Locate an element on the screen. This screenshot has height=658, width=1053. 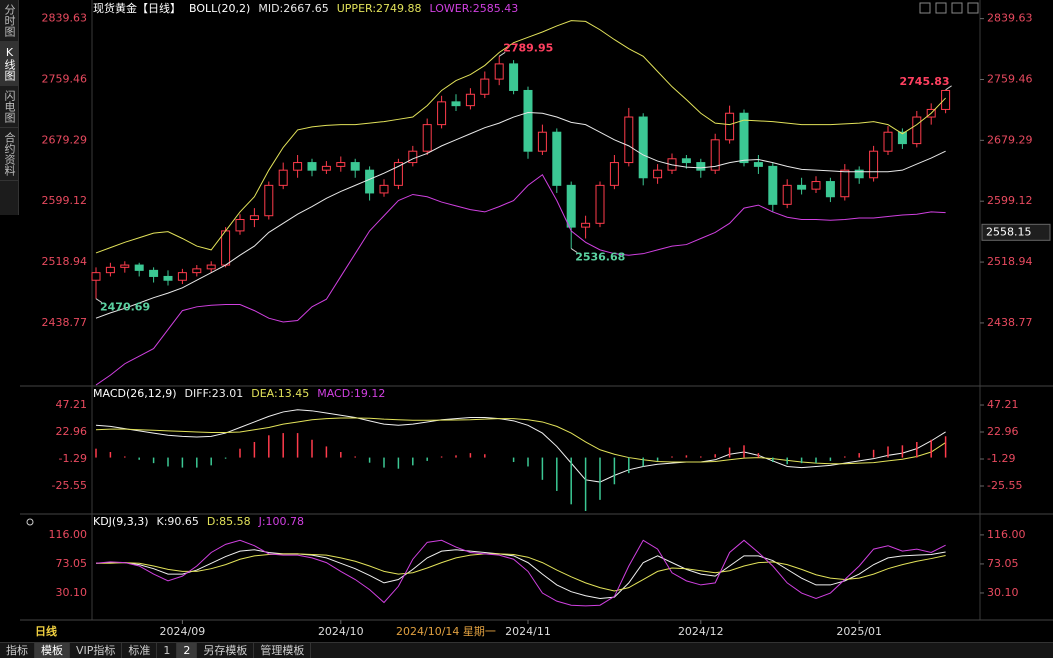
cursor-value-box is located at coordinates (1016, 232).